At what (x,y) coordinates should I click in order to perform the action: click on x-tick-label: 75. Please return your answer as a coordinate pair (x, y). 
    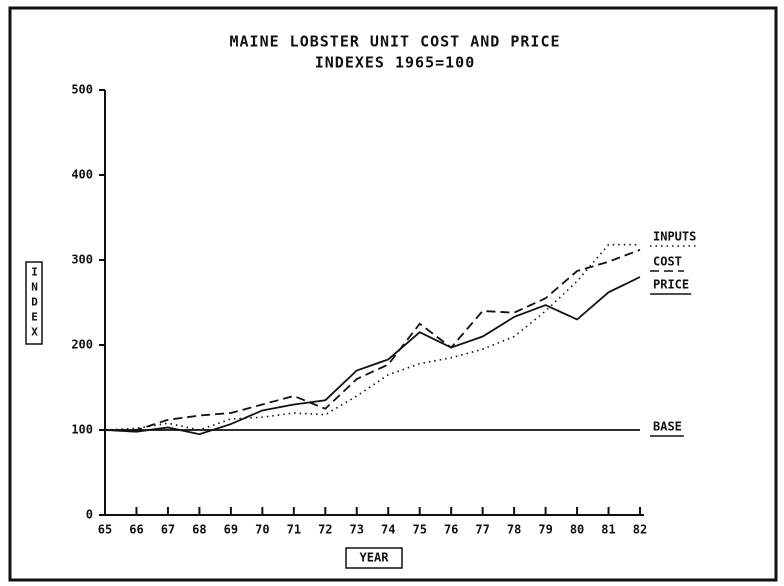
    Looking at the image, I should click on (419, 530).